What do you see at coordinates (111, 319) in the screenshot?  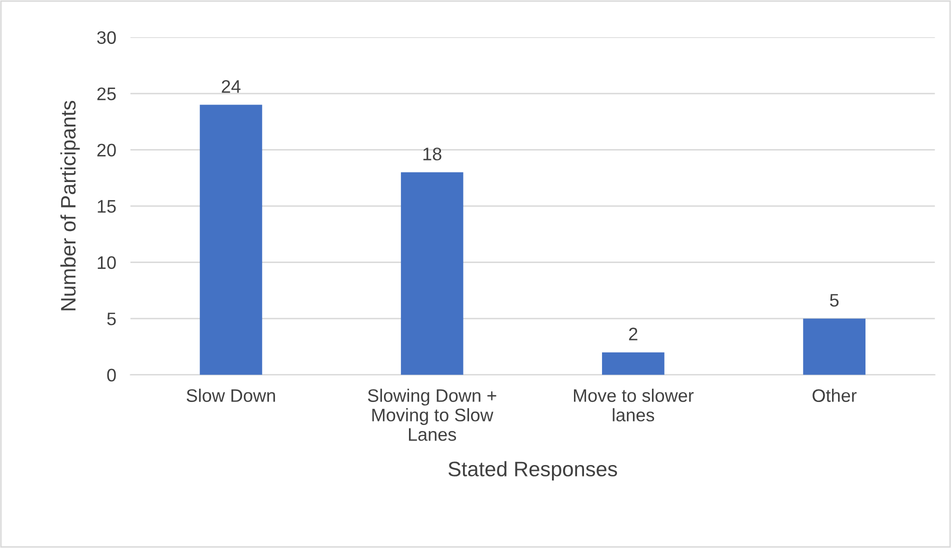 I see `y-tick-label: 5` at bounding box center [111, 319].